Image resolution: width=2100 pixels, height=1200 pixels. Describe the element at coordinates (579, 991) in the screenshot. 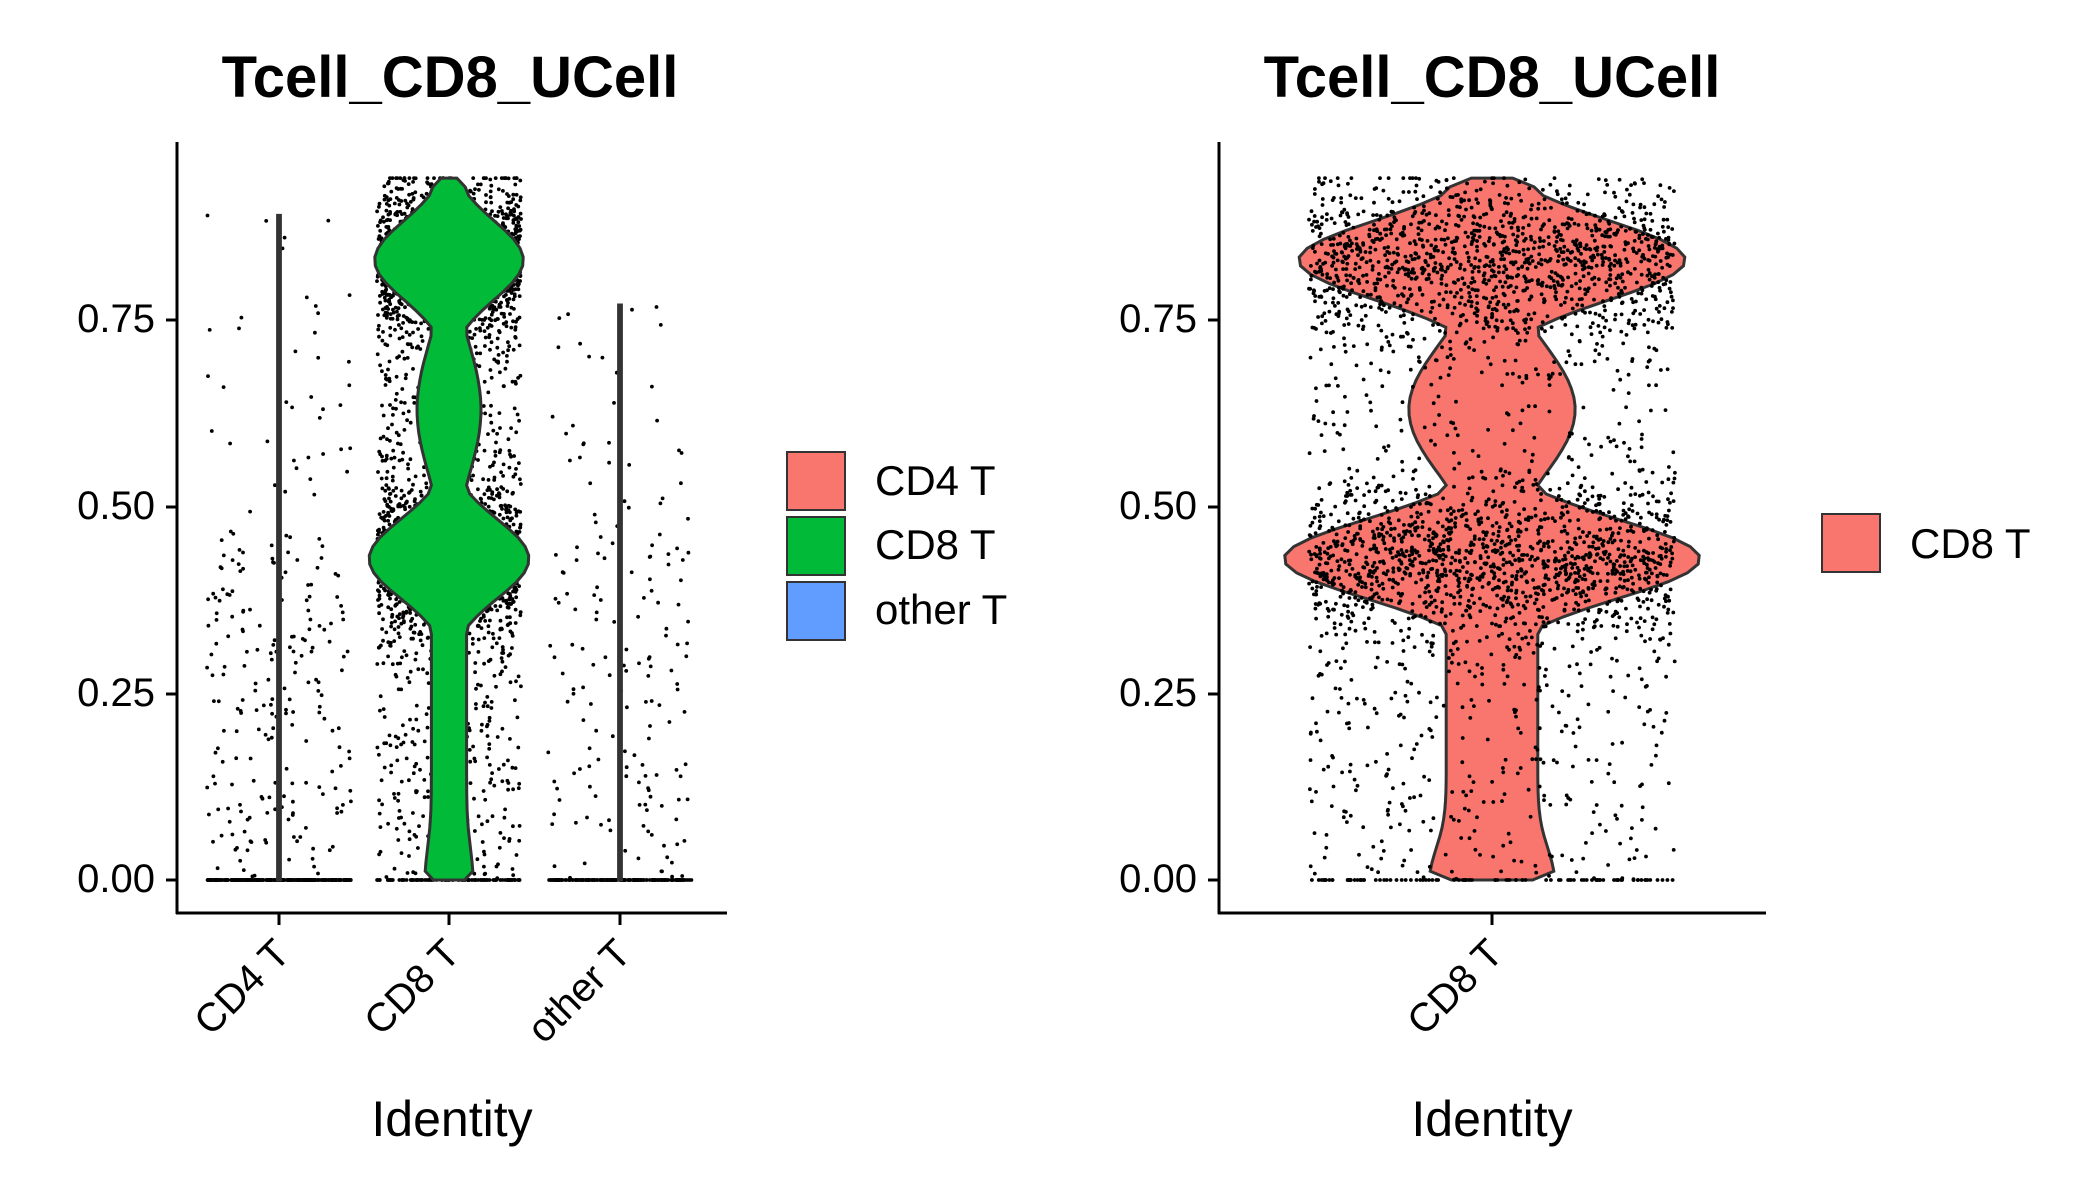

I see `left-xtick-label: other T` at that location.